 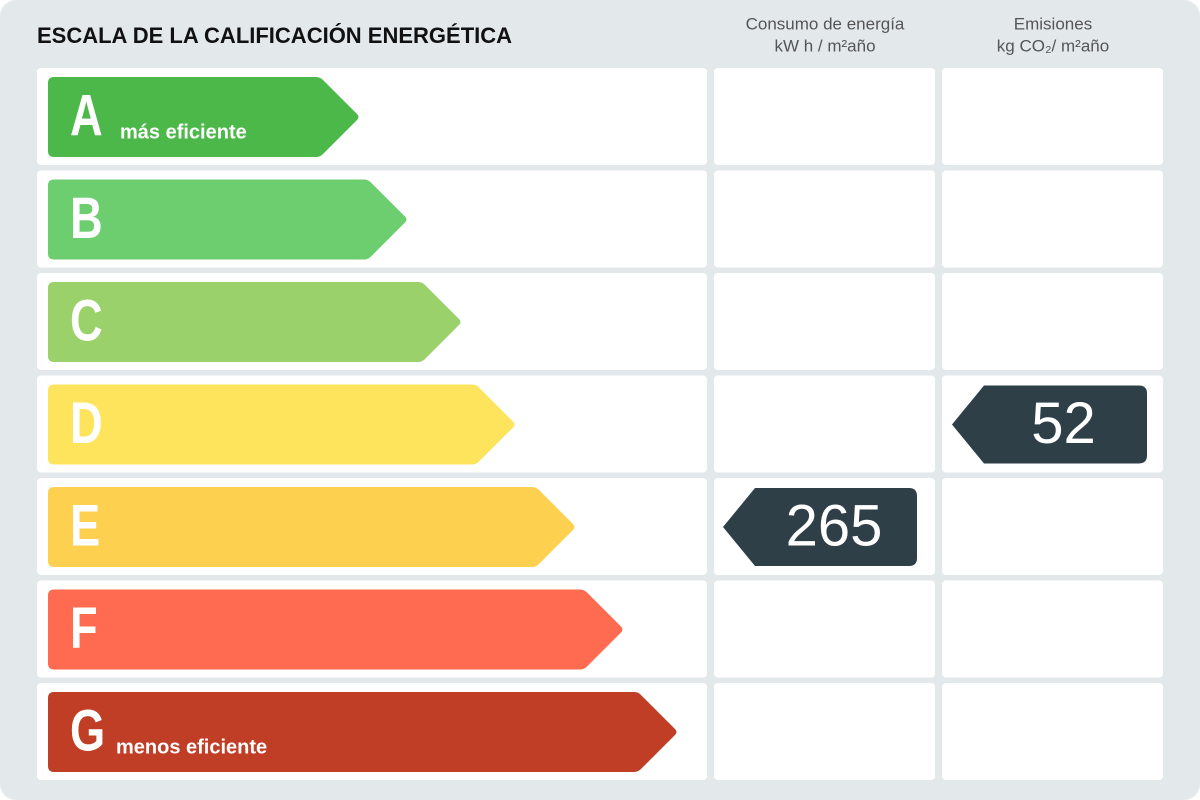 What do you see at coordinates (86, 116) in the screenshot?
I see `rating-letter: A` at bounding box center [86, 116].